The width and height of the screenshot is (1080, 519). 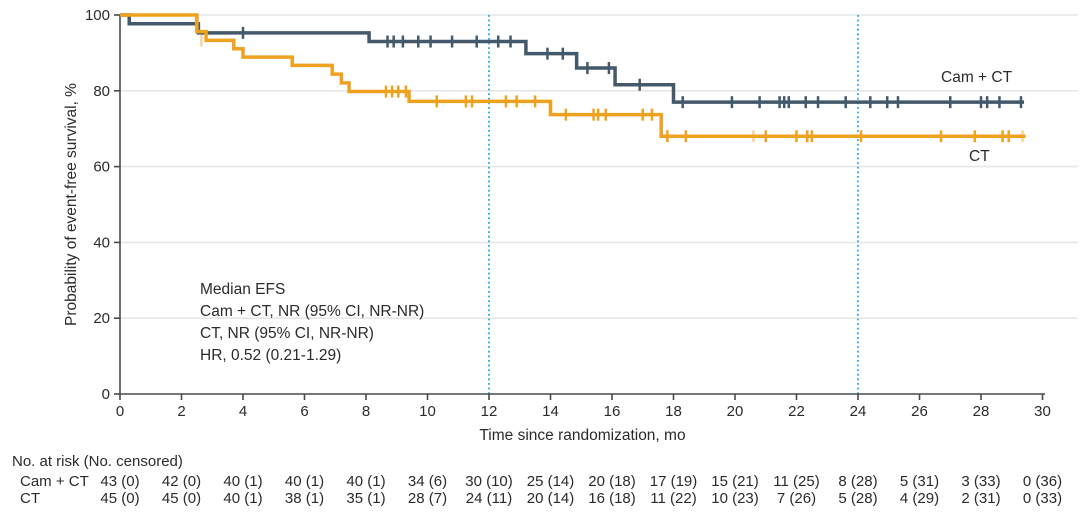 I want to click on annotation-line: HR, 0.52 (0.21-1.29), so click(x=270, y=355).